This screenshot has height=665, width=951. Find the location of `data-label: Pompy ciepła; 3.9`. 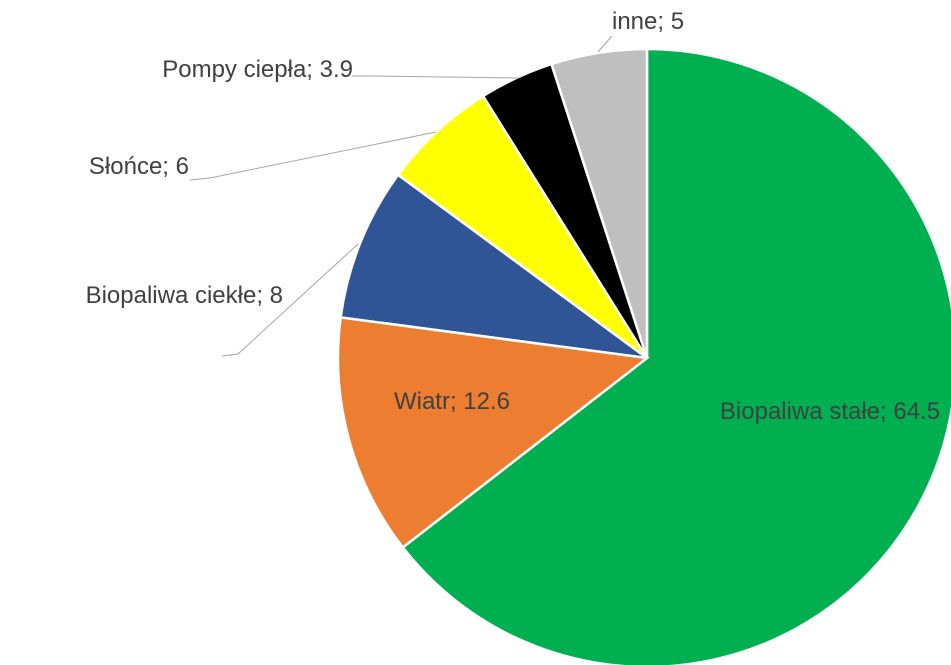

data-label: Pompy ciepła; 3.9 is located at coordinates (257, 69).